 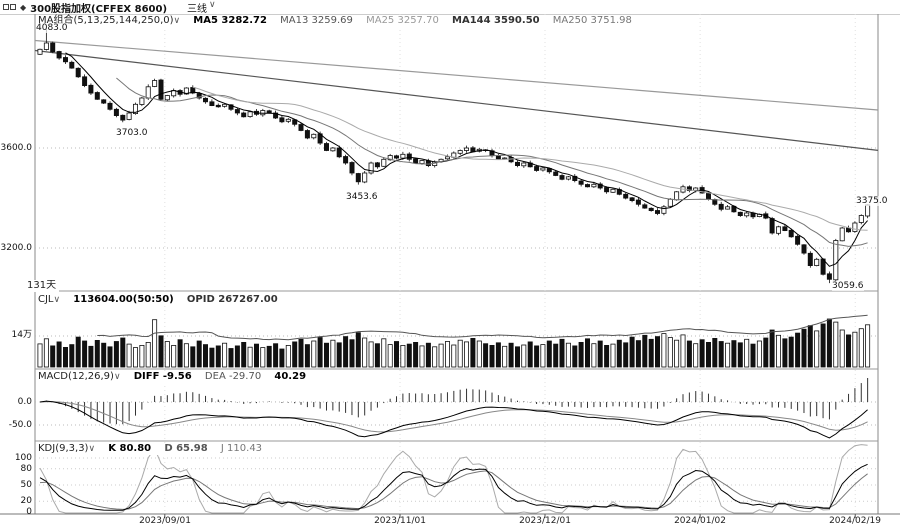 I want to click on window-title-bar: ◆ 300股指加权(CFFEX 8600) 三线 ∨, so click(x=450, y=7).